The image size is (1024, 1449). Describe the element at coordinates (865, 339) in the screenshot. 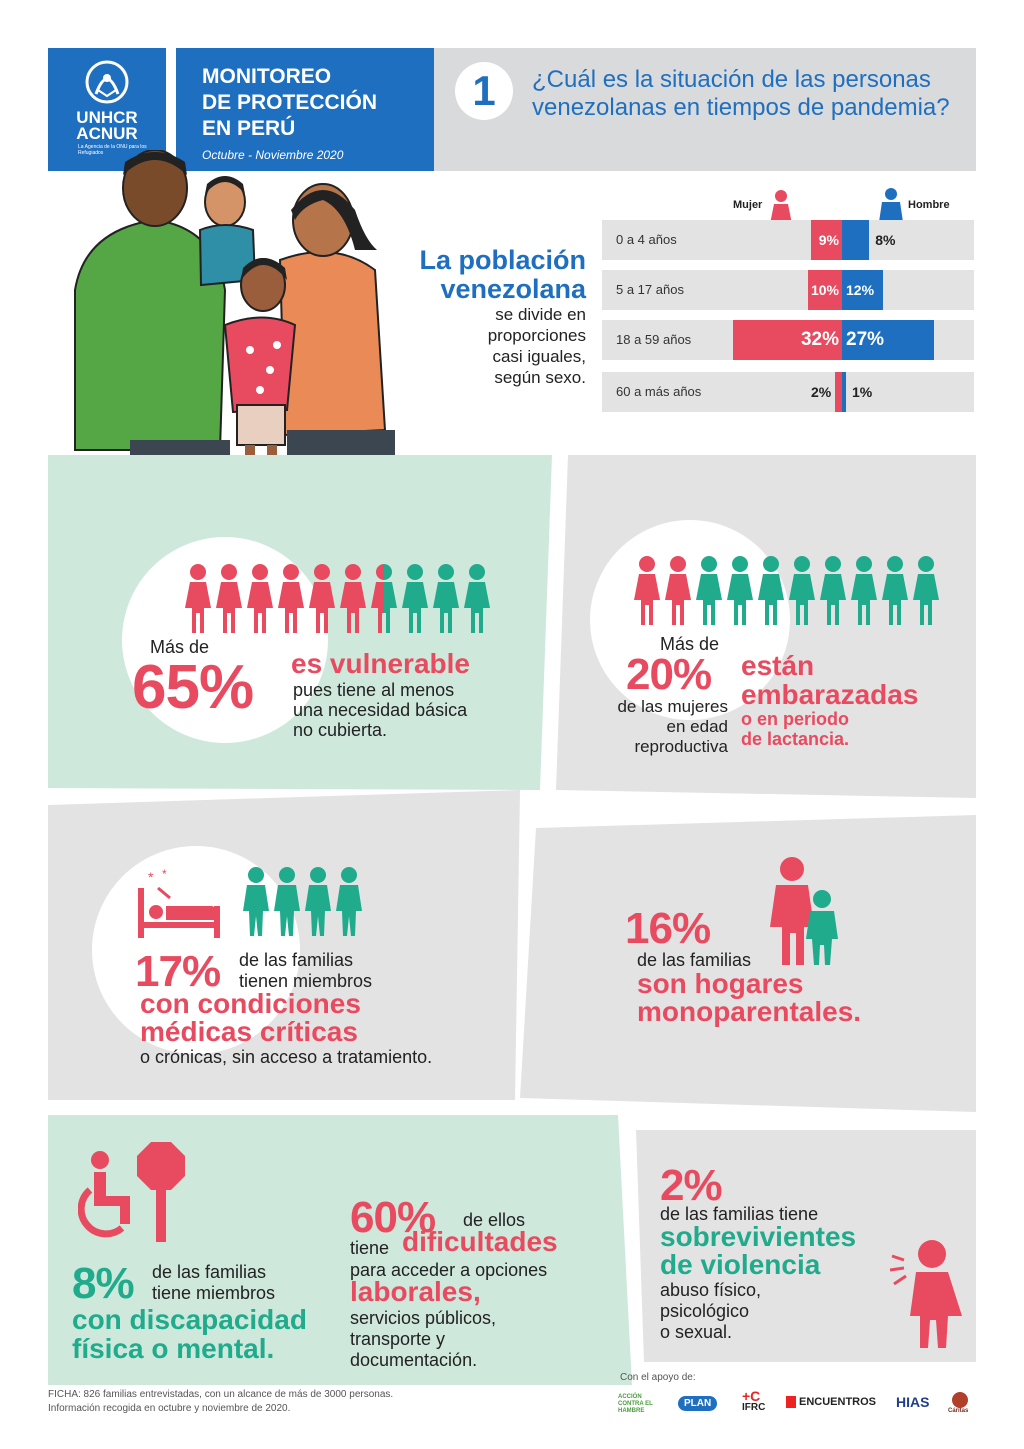

I see `male-value: 27%` at that location.